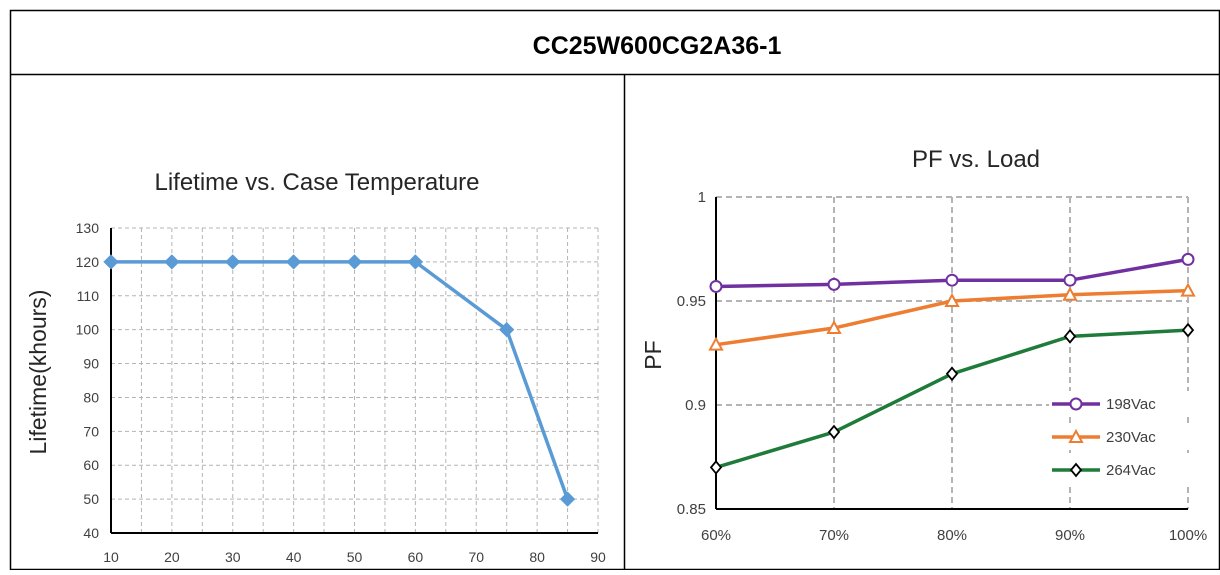  I want to click on pf-legend-label: 230Vac, so click(1131, 437).